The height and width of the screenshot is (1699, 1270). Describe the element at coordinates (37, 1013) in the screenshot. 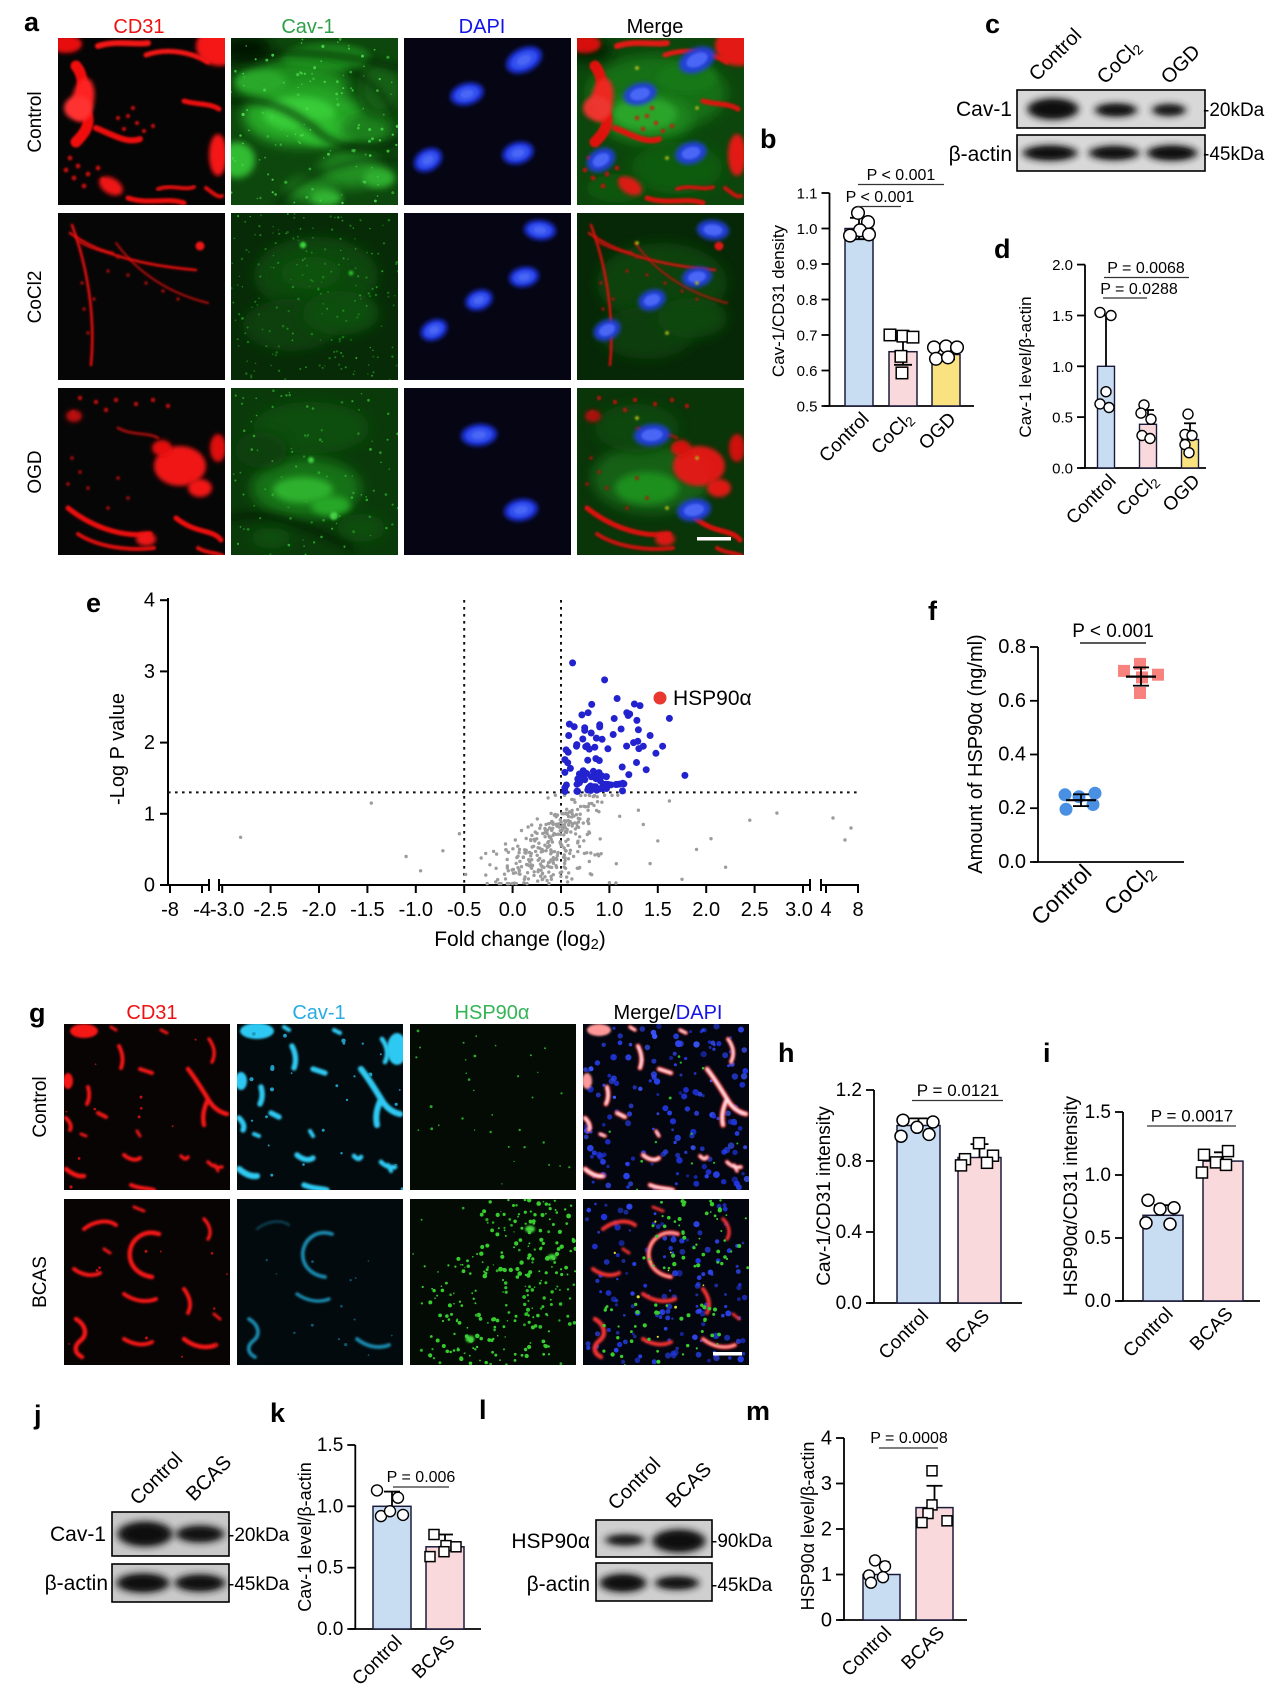

I see `svg-text: g` at that location.